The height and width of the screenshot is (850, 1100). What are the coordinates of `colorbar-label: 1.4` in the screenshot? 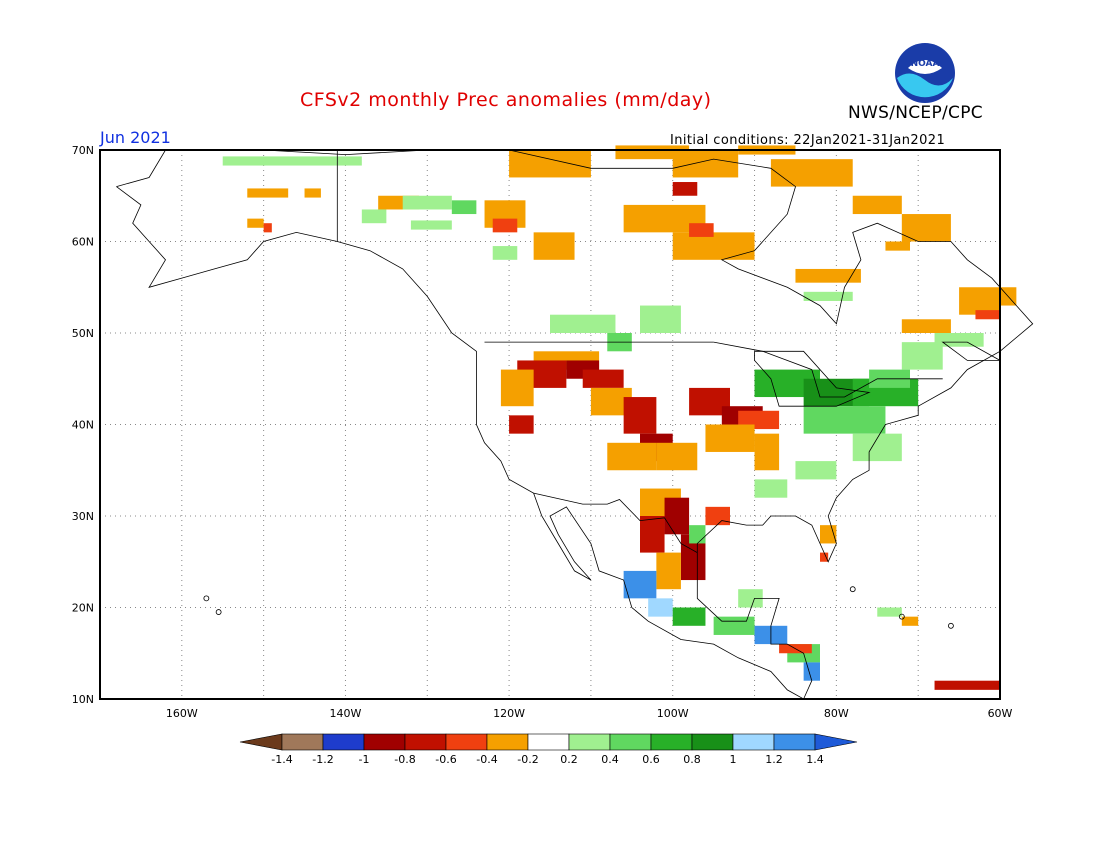 It's located at (815, 759).